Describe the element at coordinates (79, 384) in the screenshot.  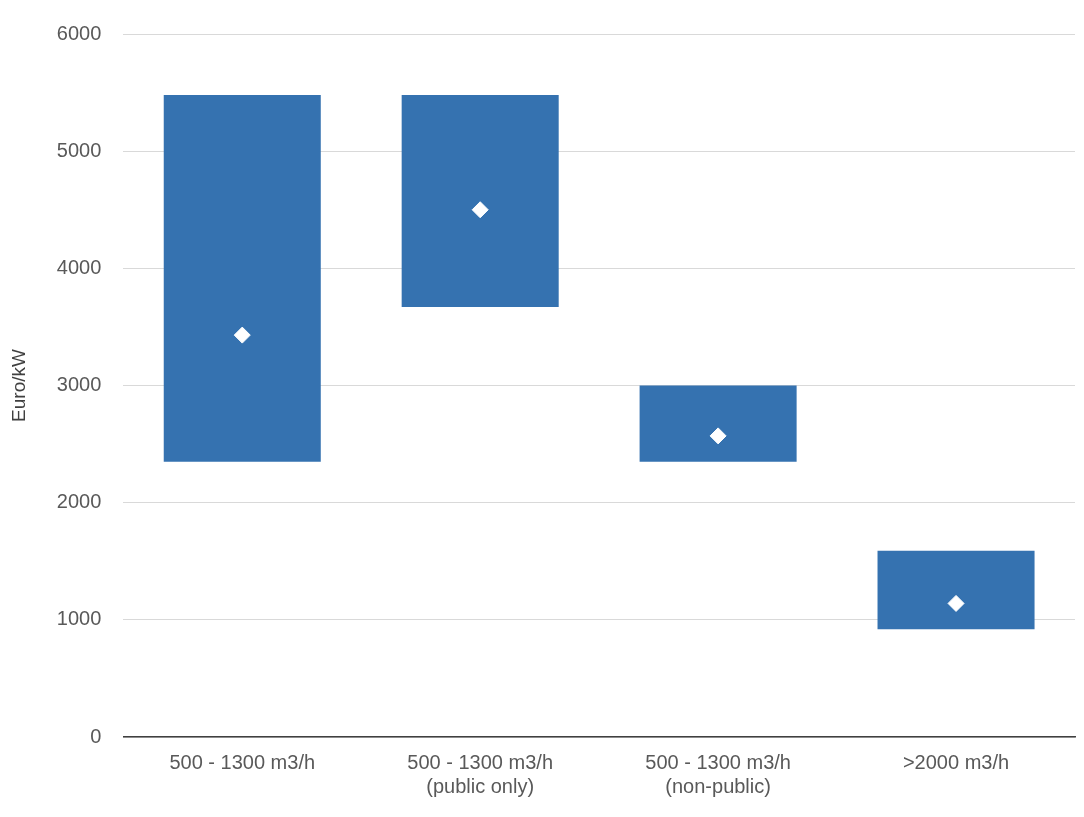
I see `y-tick-label: 3000` at that location.